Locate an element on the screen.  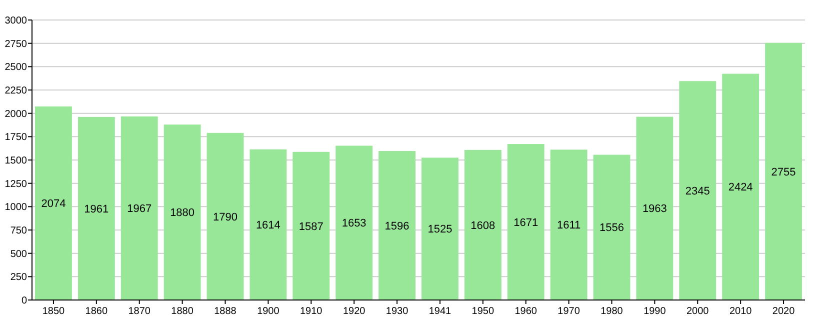
x-tick-label: 1850 is located at coordinates (54, 311).